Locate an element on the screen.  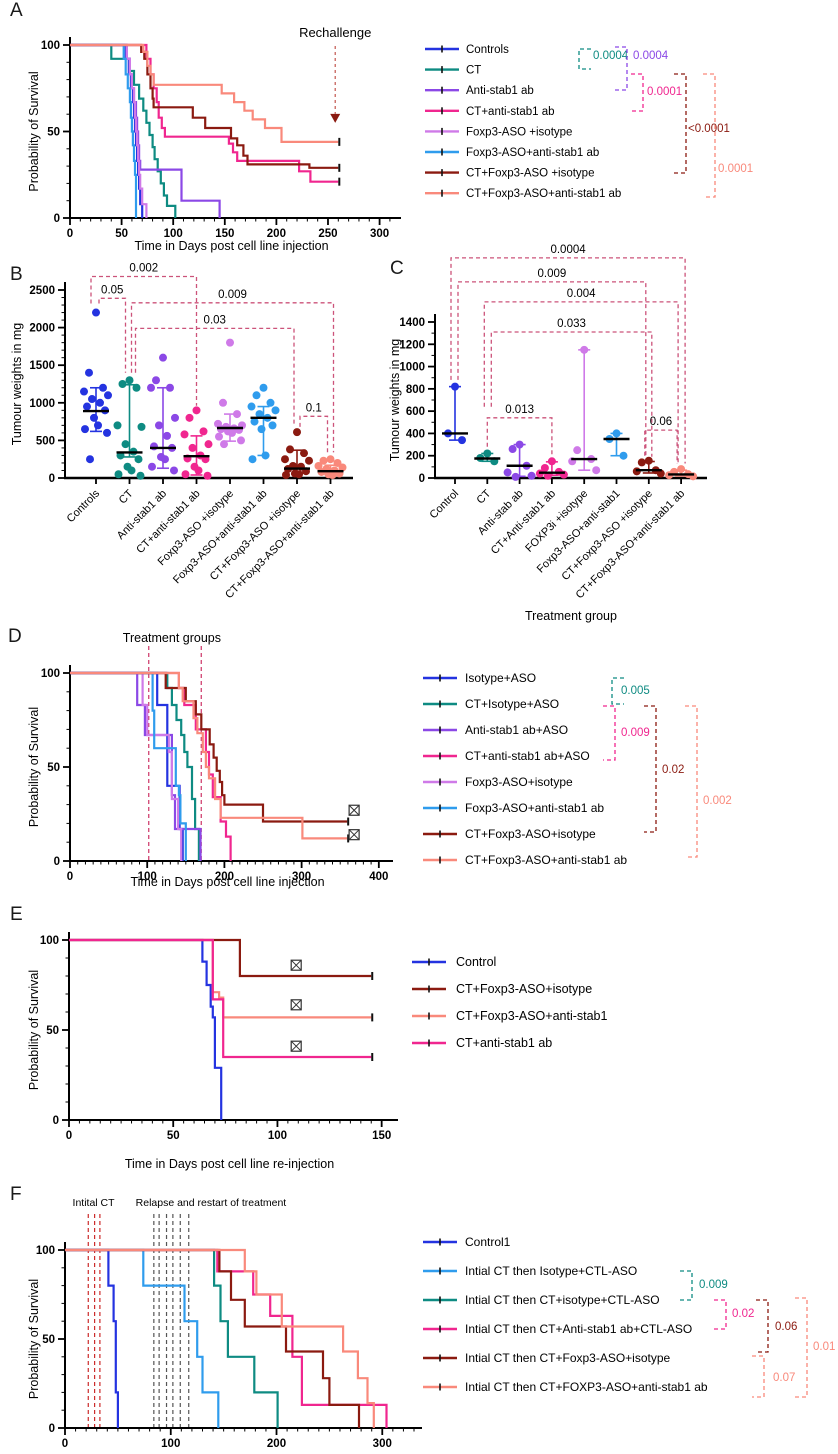
x-category-label-control: Control is located at coordinates (445, 505).